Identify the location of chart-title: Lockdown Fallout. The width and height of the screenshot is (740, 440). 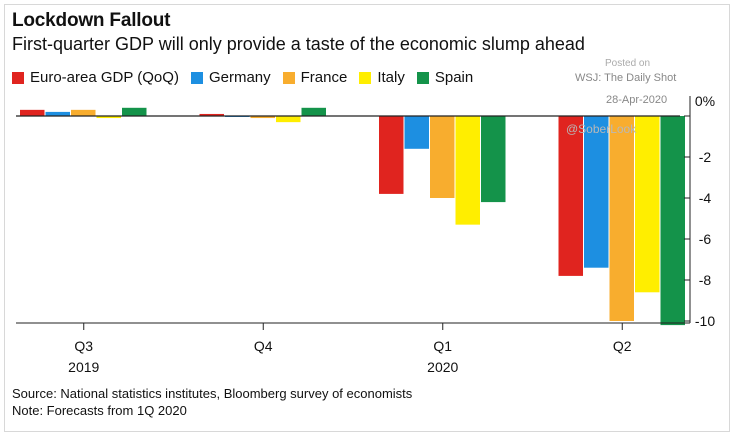
(91, 20).